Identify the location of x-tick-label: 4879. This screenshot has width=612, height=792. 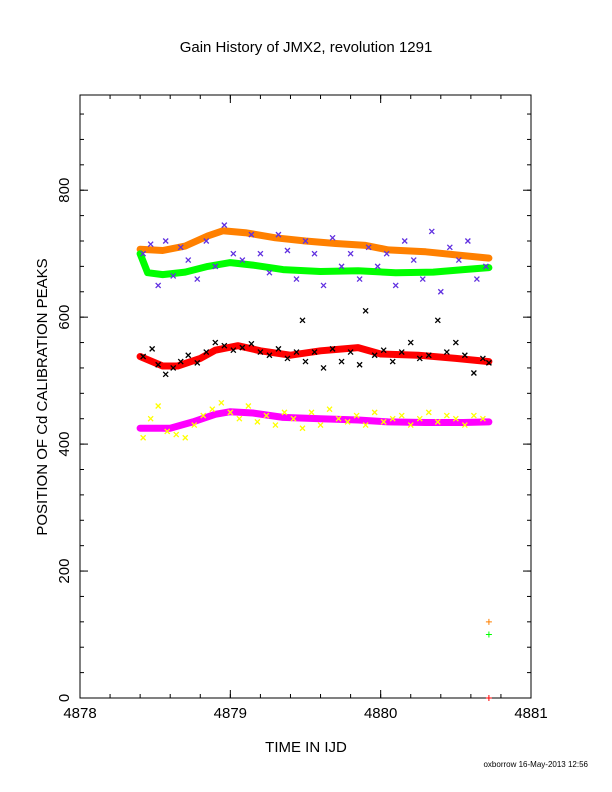
(230, 713).